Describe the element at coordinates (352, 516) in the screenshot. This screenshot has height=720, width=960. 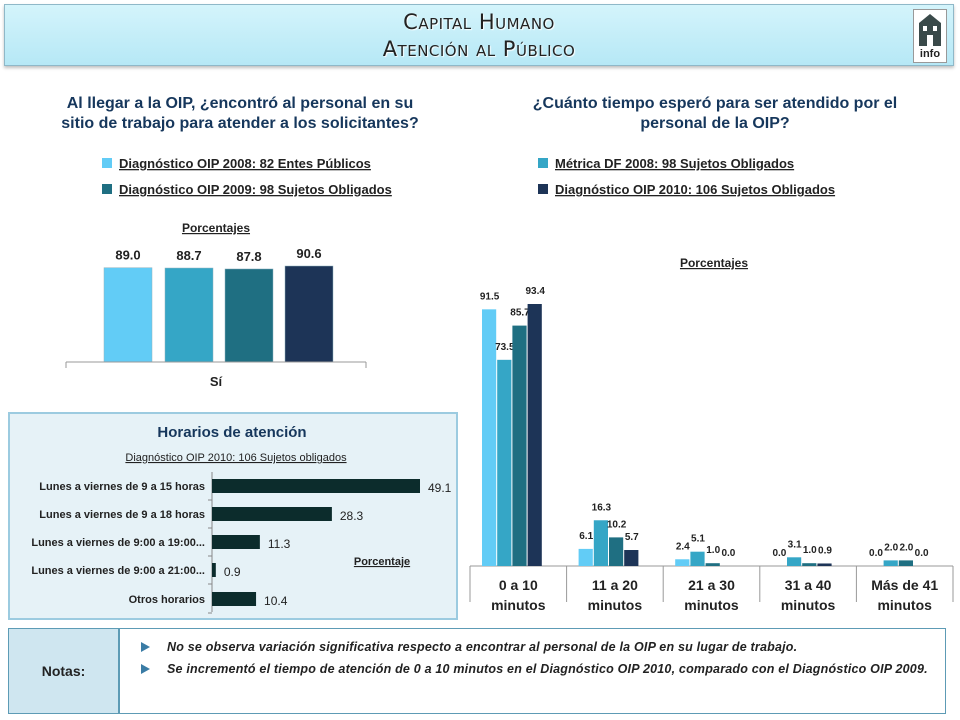
I see `value-label: 28.3` at that location.